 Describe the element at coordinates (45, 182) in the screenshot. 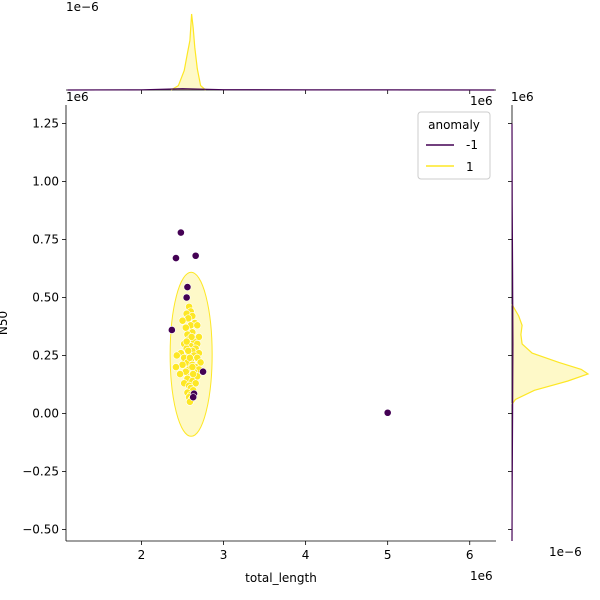

I see `y-tick-label: 1.00` at that location.